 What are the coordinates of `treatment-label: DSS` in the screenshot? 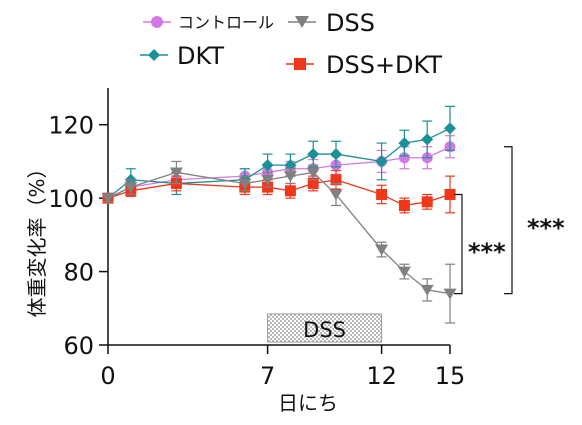 It's located at (324, 330).